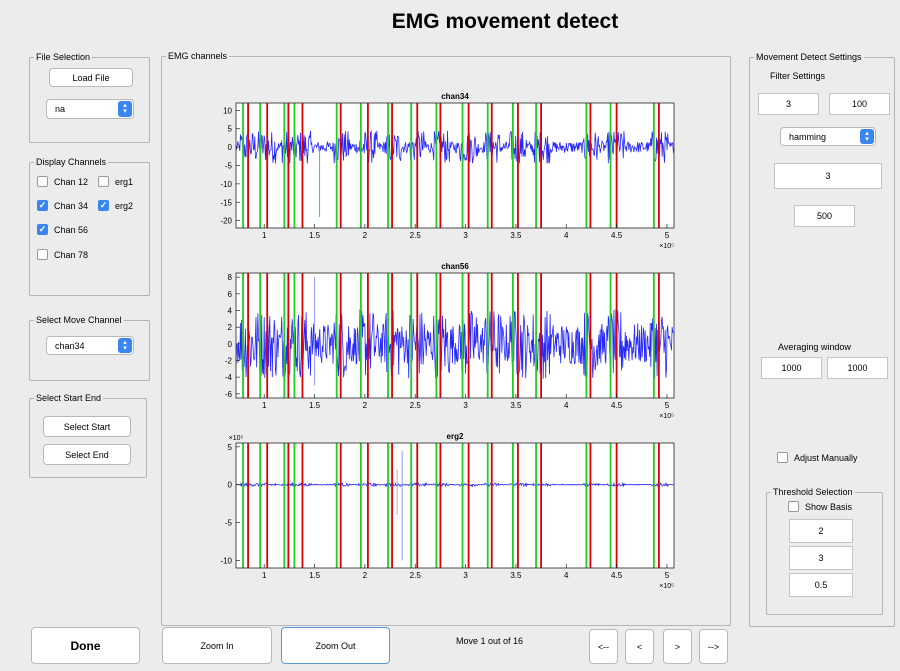 This screenshot has height=671, width=900. What do you see at coordinates (829, 506) in the screenshot?
I see `show-basis-label: Show Basis` at bounding box center [829, 506].